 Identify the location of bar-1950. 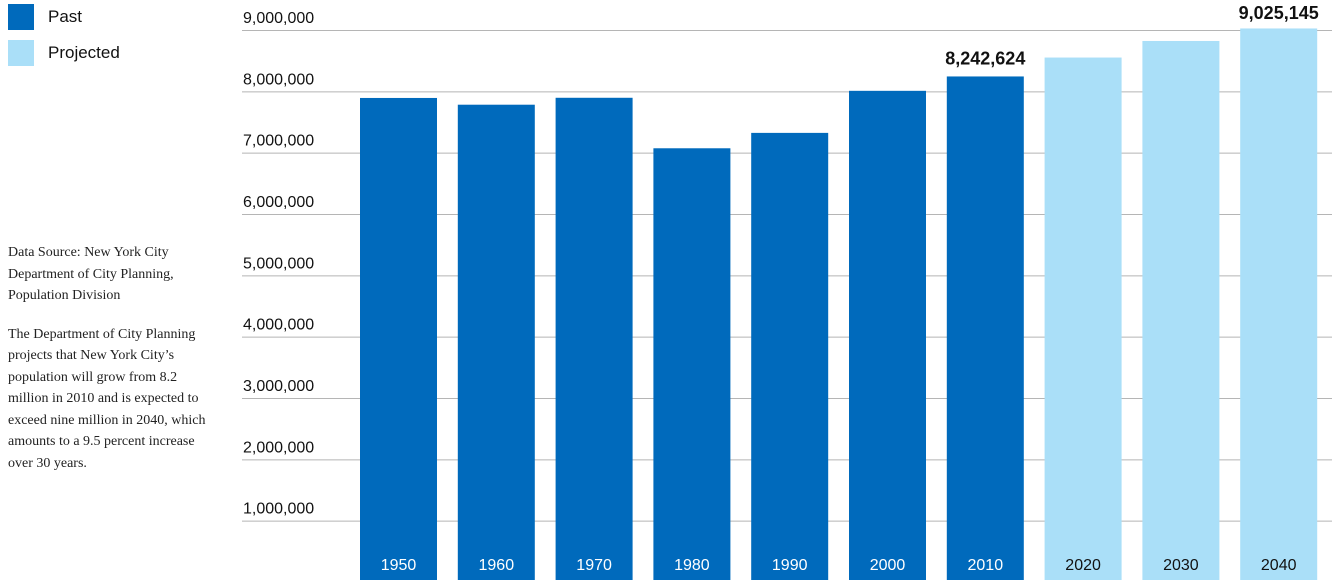
(398, 338).